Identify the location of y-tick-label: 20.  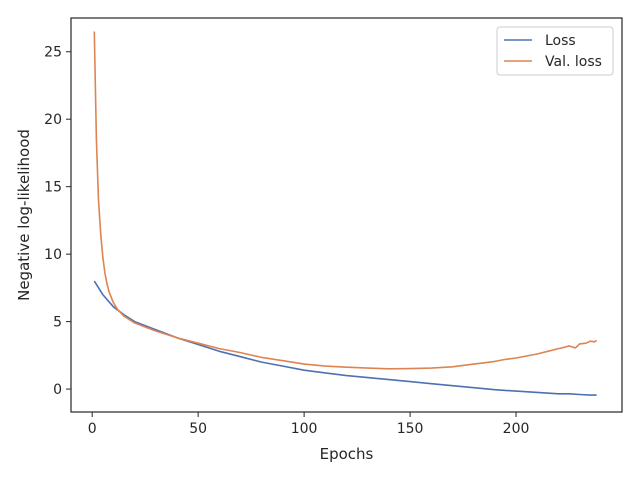
(53, 120).